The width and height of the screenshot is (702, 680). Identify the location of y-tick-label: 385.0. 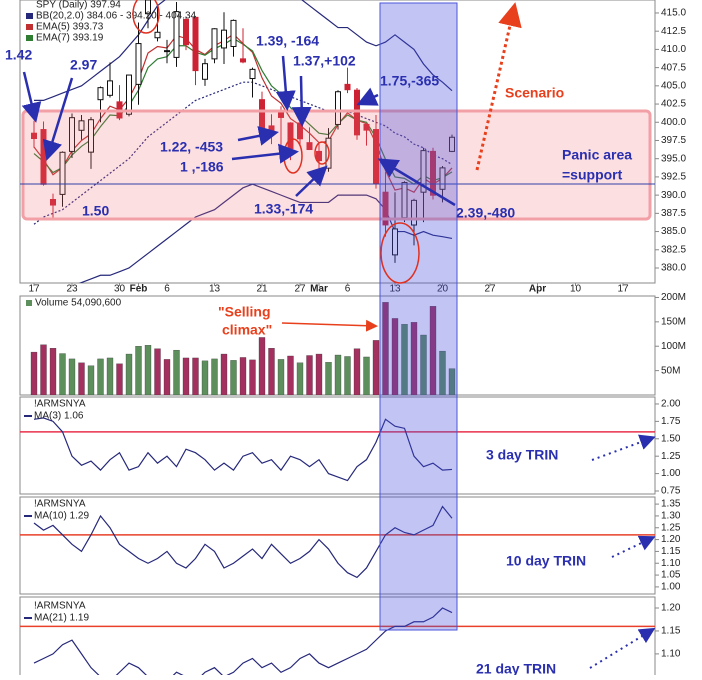
(673, 231).